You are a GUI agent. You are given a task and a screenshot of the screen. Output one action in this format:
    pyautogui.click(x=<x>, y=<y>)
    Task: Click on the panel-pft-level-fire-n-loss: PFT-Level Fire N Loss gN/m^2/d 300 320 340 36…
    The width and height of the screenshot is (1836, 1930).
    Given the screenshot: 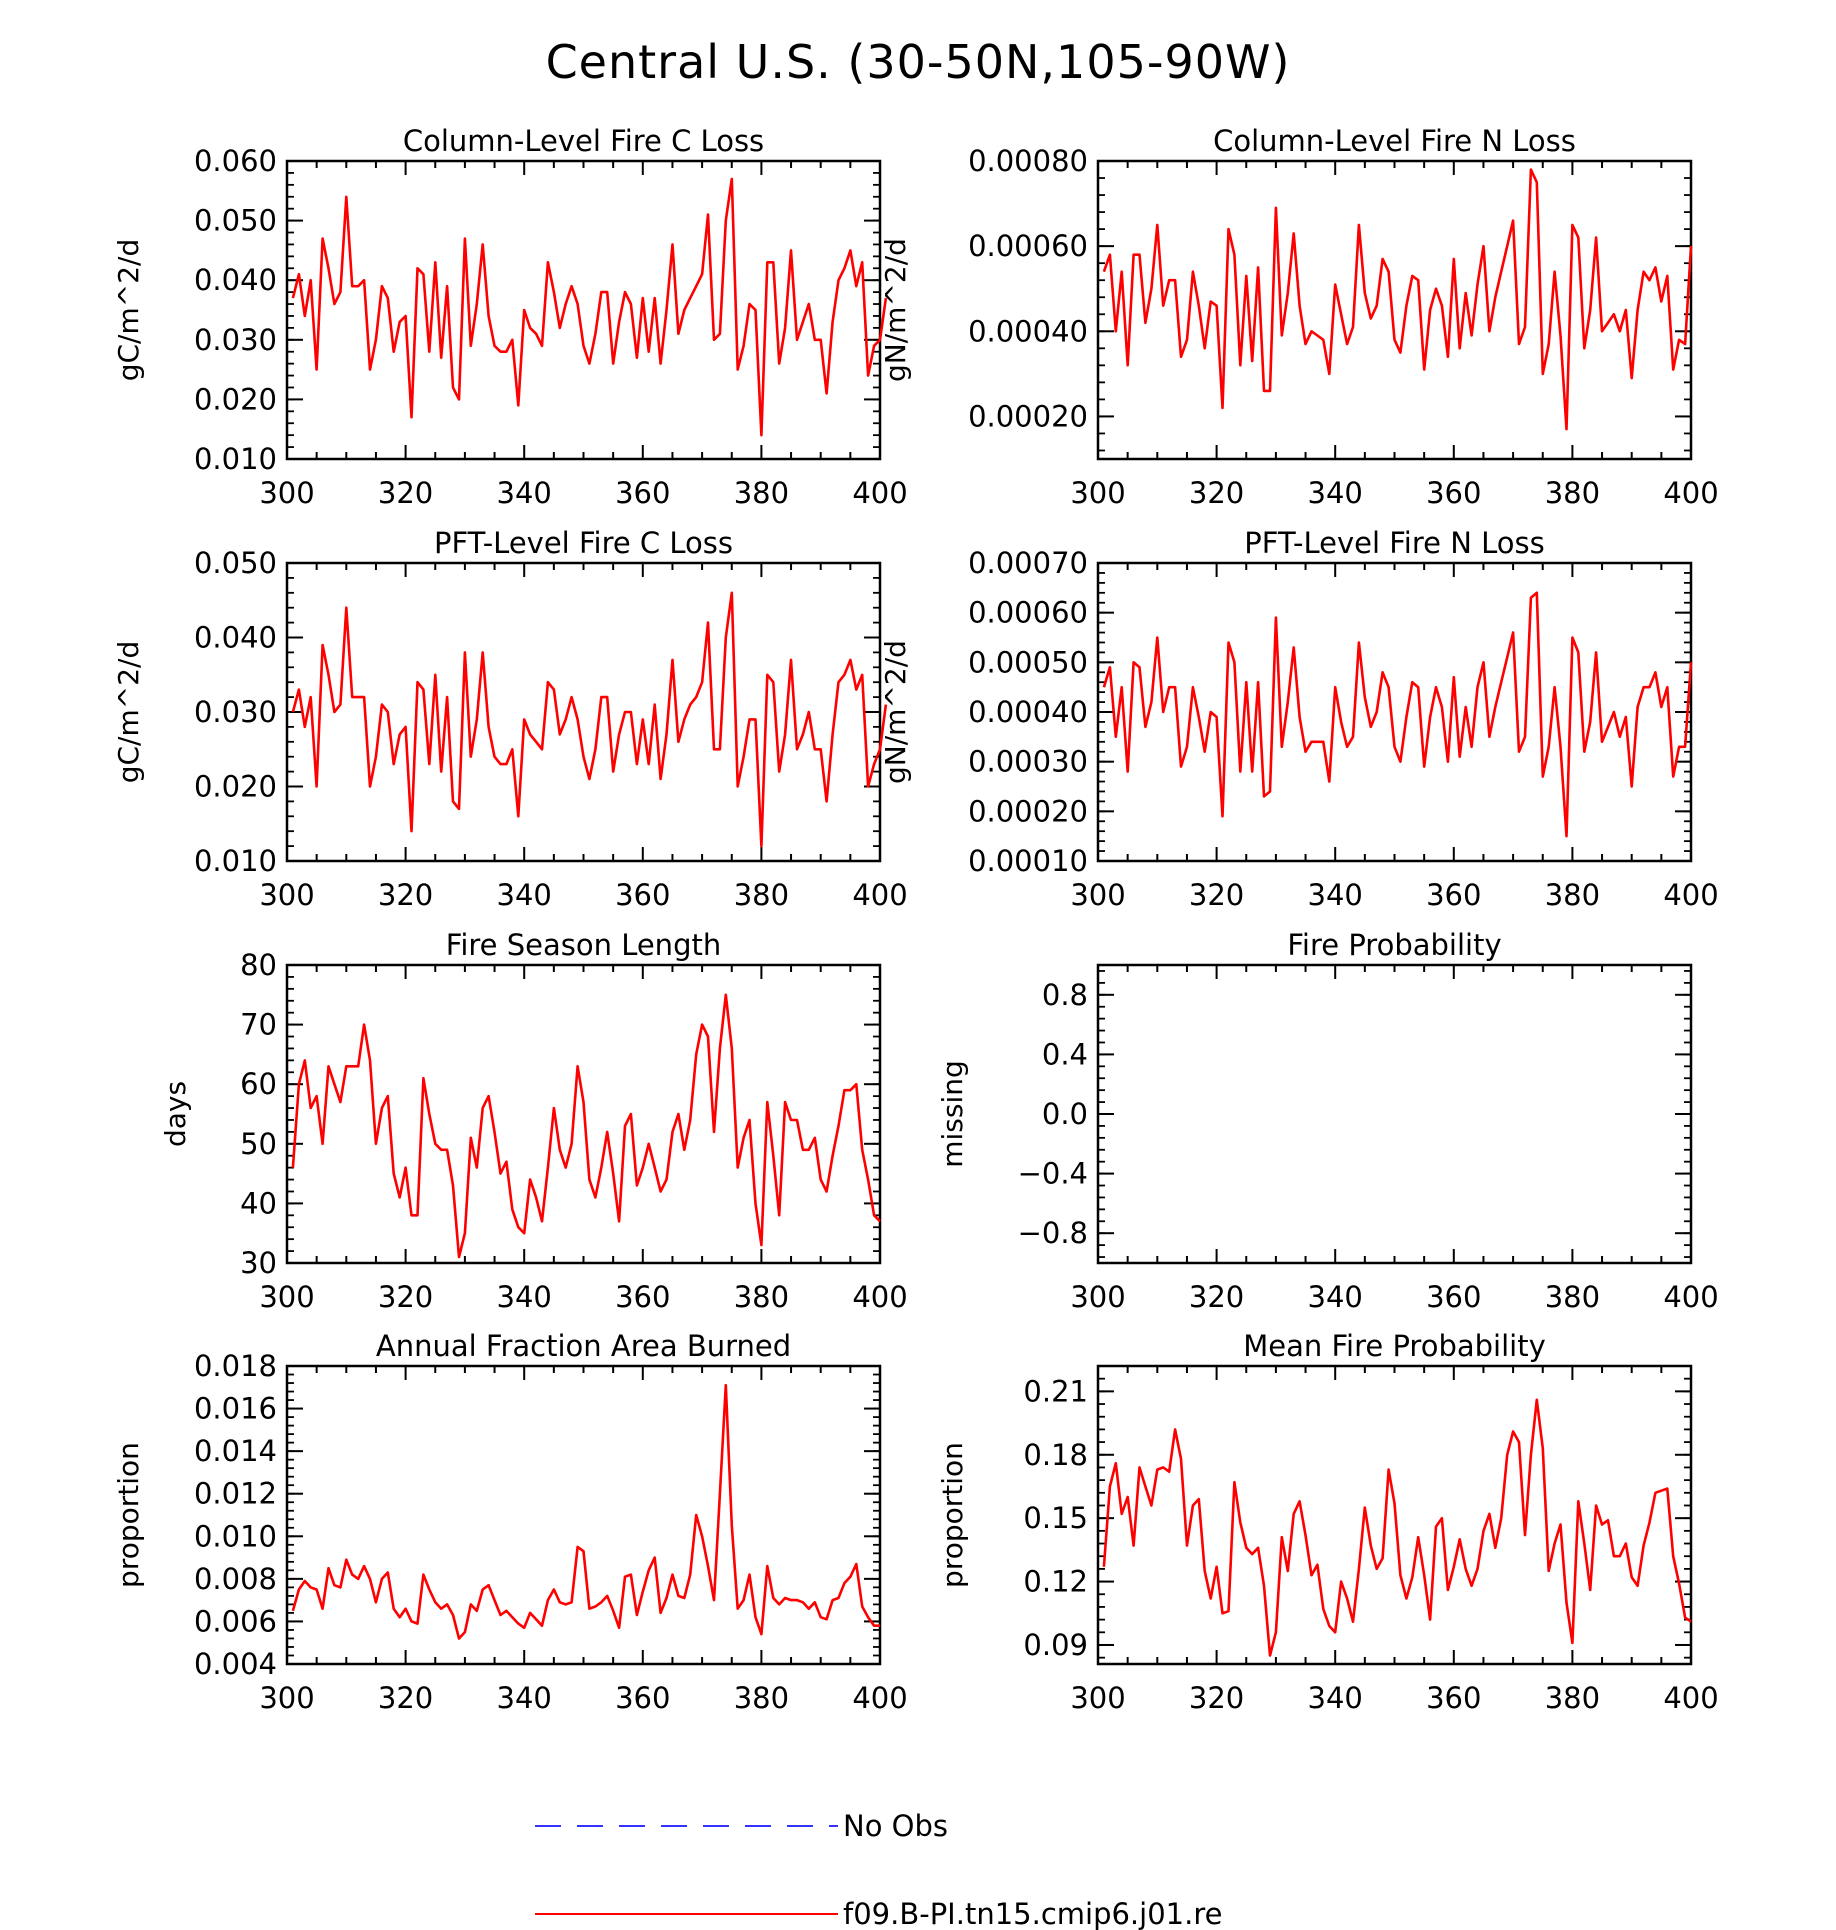 What is the action you would take?
    pyautogui.click(x=1299, y=719)
    